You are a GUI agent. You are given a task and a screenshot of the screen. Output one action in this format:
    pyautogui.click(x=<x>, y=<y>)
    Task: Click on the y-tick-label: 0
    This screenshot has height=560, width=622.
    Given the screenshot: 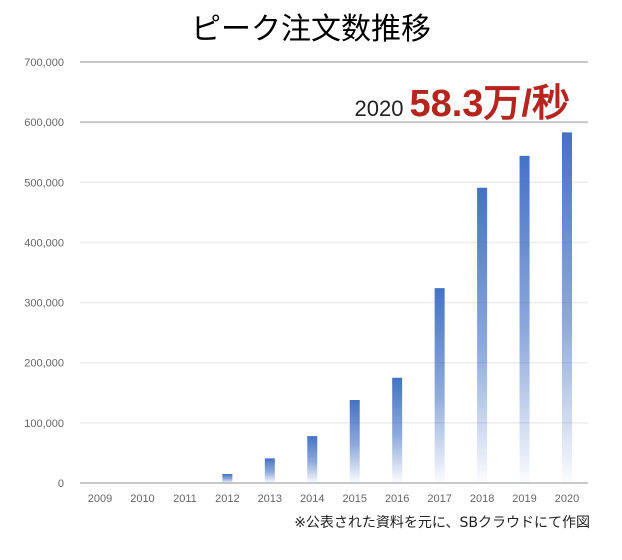 What is the action you would take?
    pyautogui.click(x=61, y=484)
    